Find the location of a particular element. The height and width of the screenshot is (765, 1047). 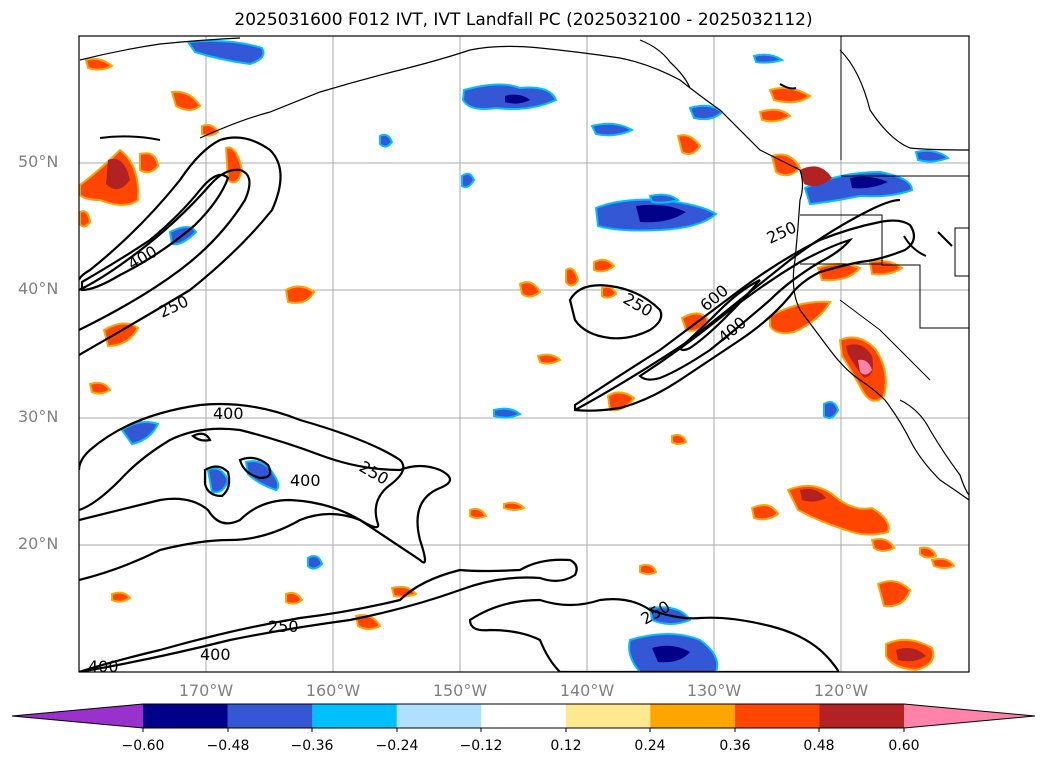

lon-label: 160°W is located at coordinates (333, 690).